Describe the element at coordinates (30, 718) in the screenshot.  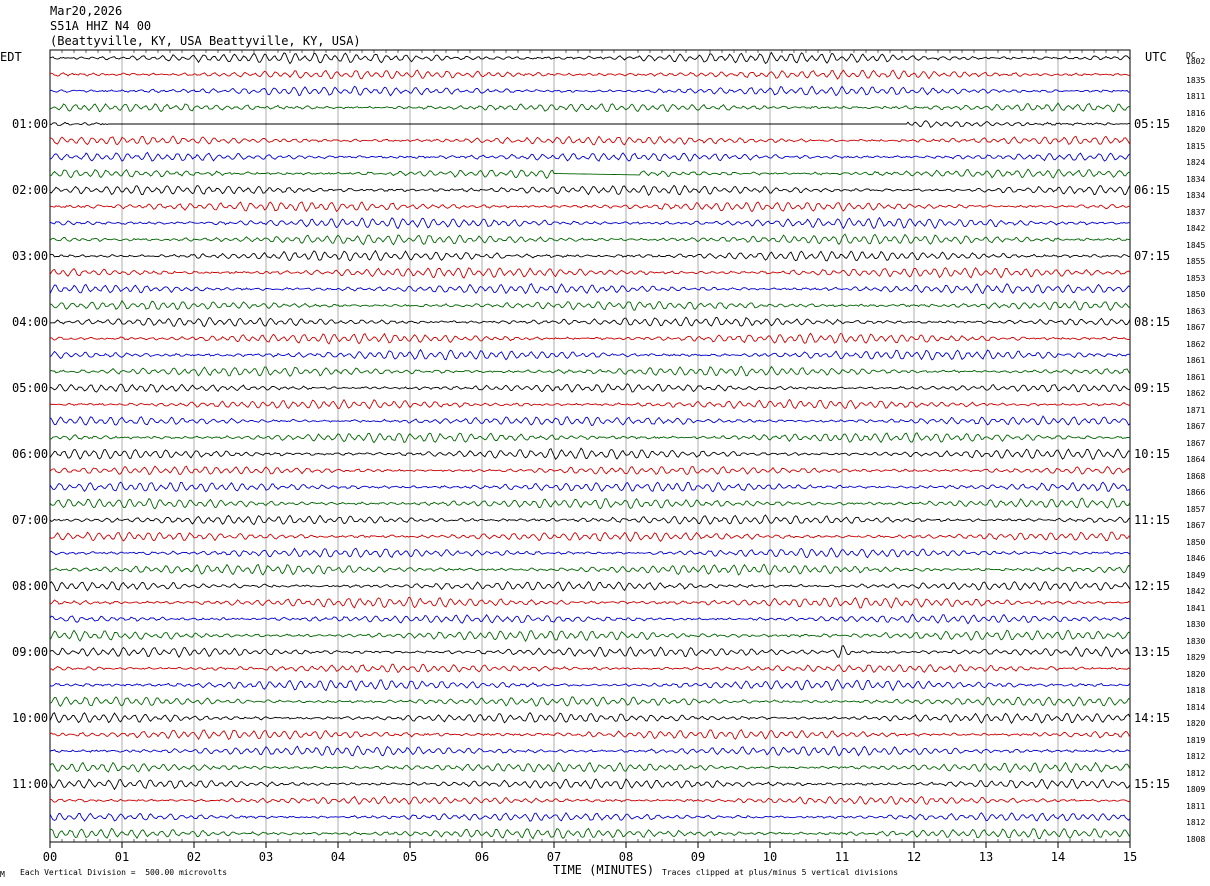
I see `left-hour-label: 10:00` at that location.